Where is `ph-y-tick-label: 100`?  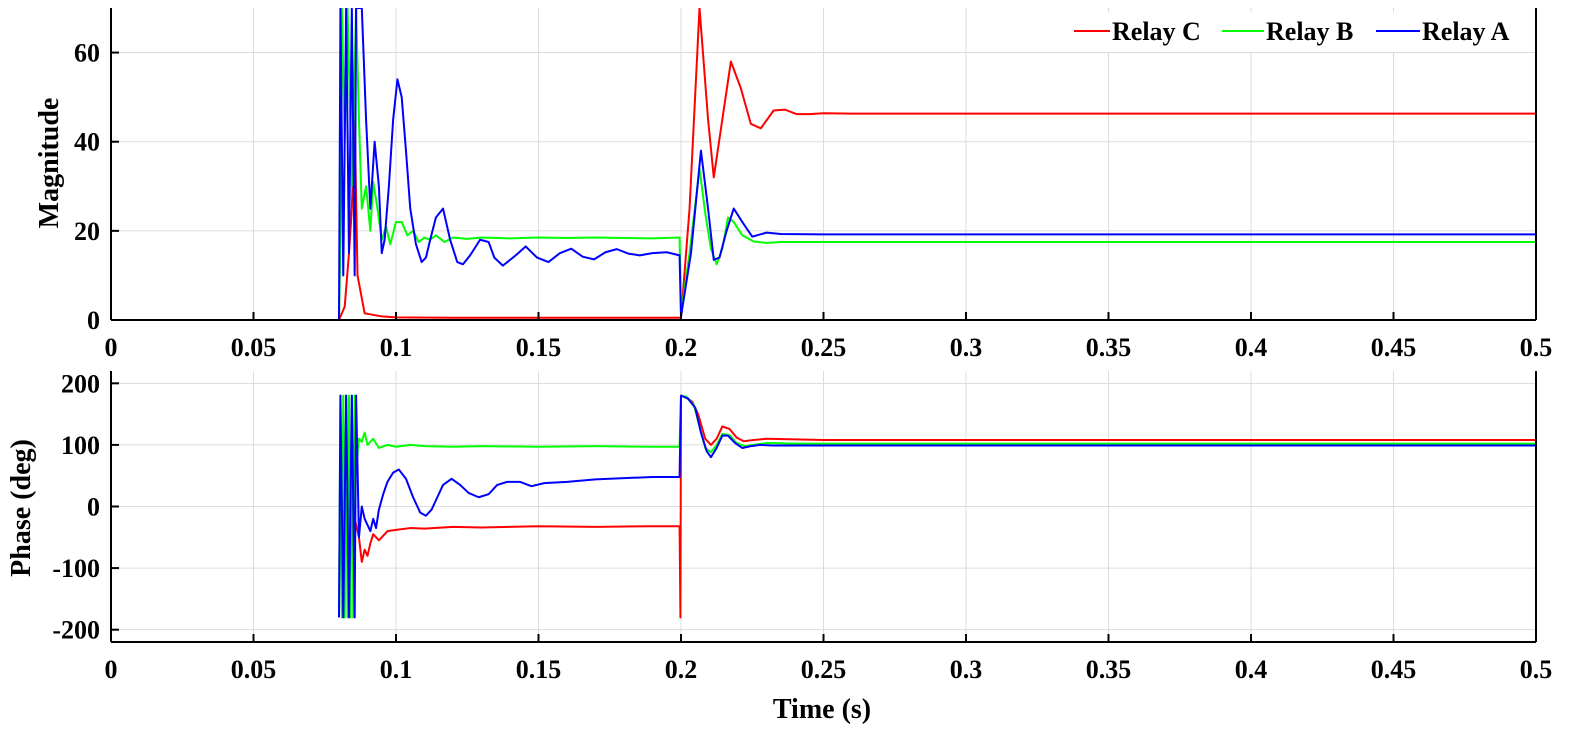 ph-y-tick-label: 100 is located at coordinates (80, 445).